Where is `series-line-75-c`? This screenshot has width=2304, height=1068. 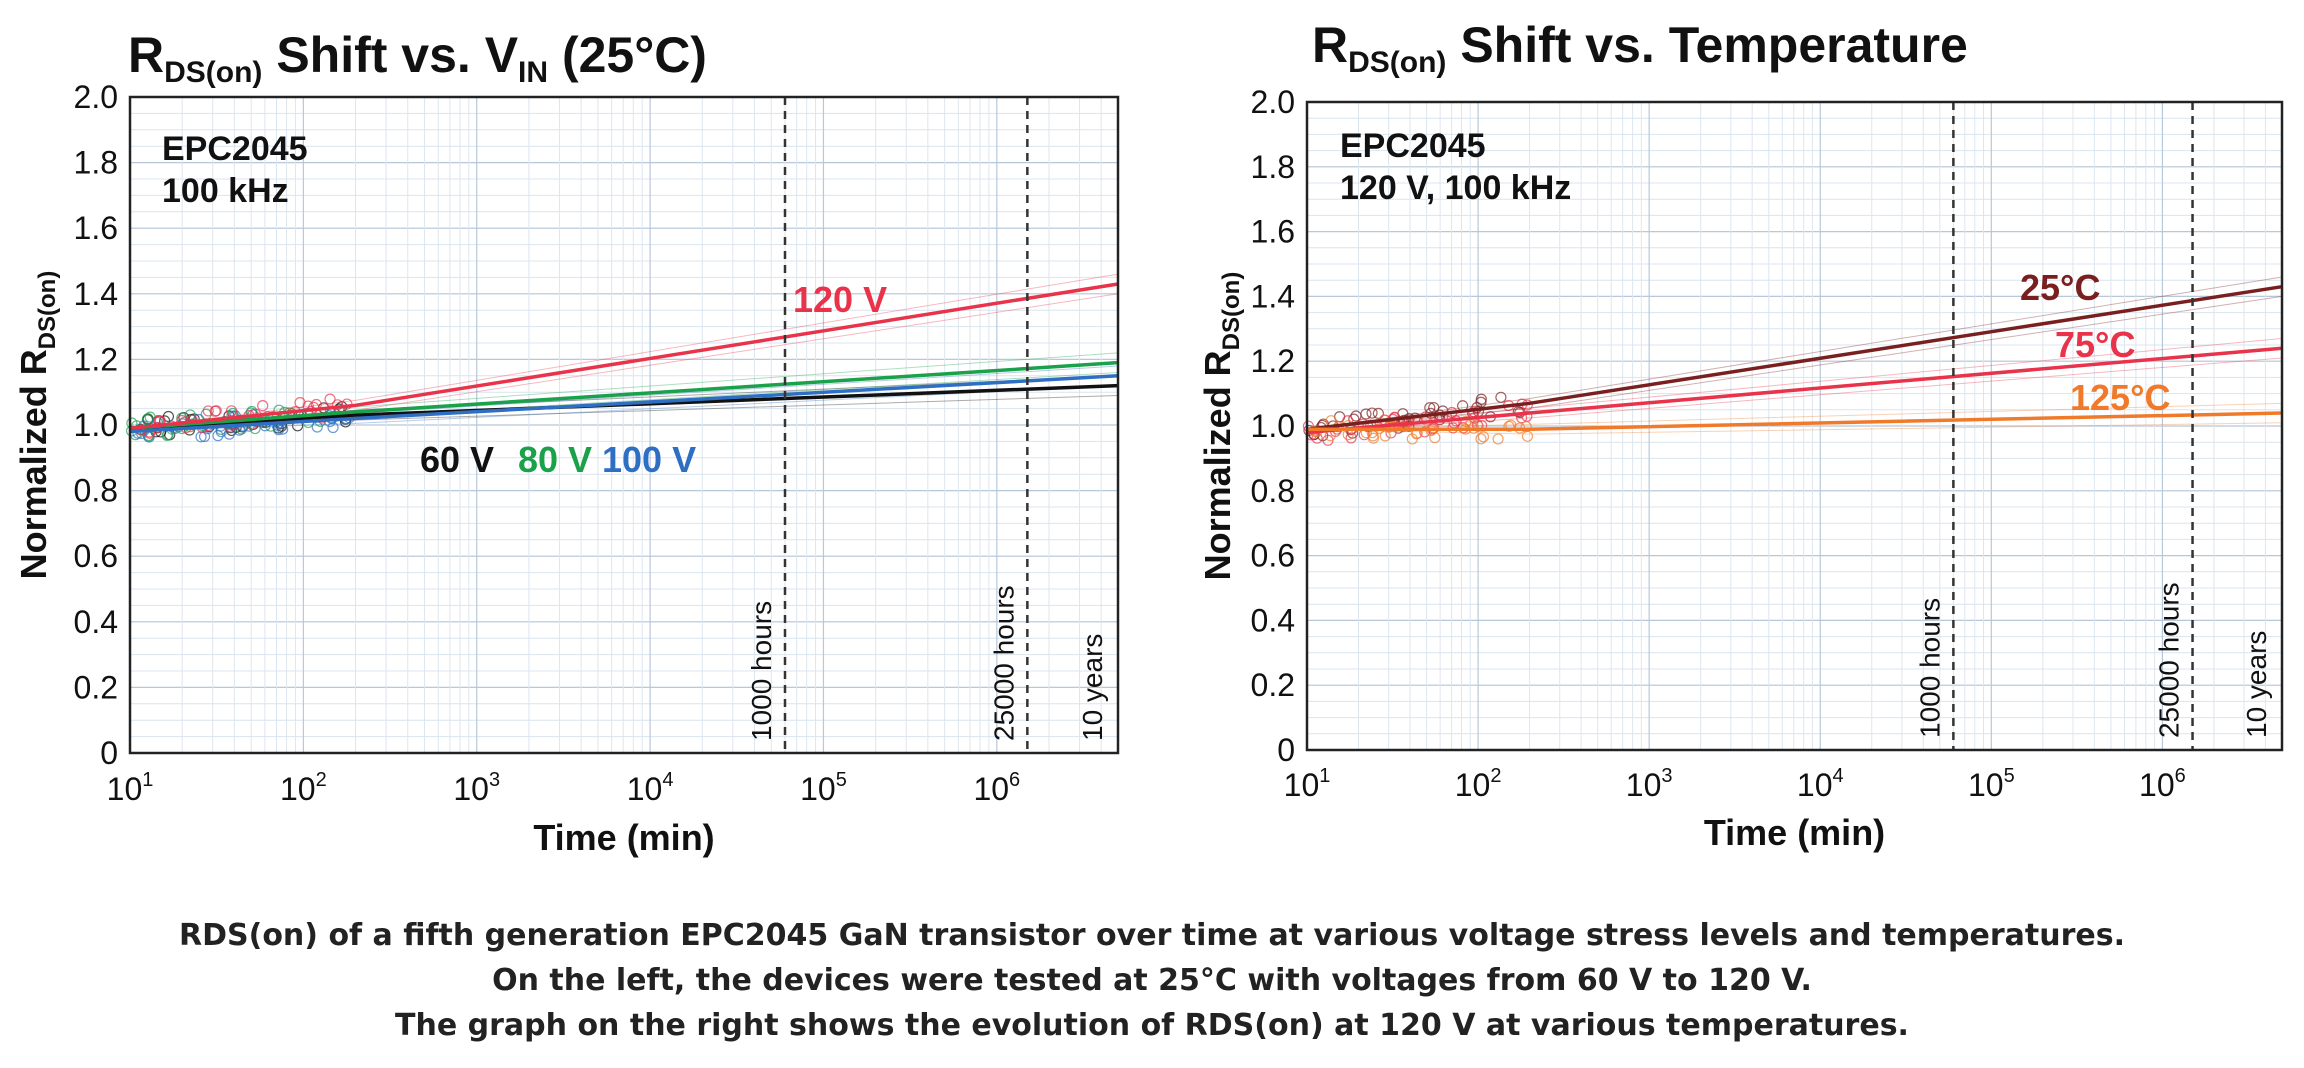
series-line-75-c is located at coordinates (1794, 390).